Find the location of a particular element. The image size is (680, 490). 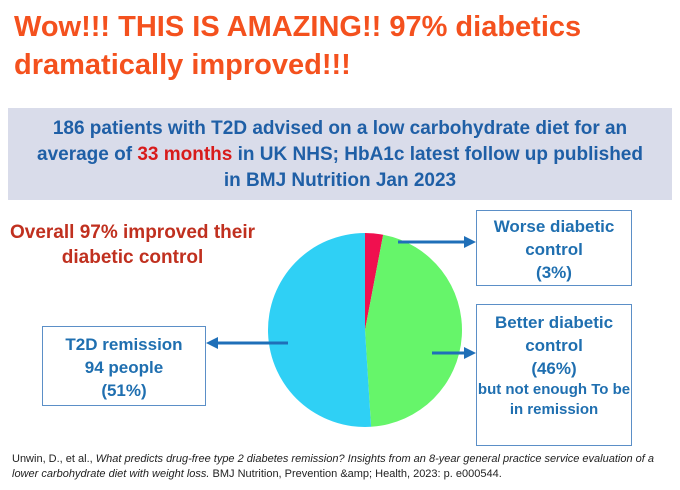

value-label: (3%) is located at coordinates (554, 272).